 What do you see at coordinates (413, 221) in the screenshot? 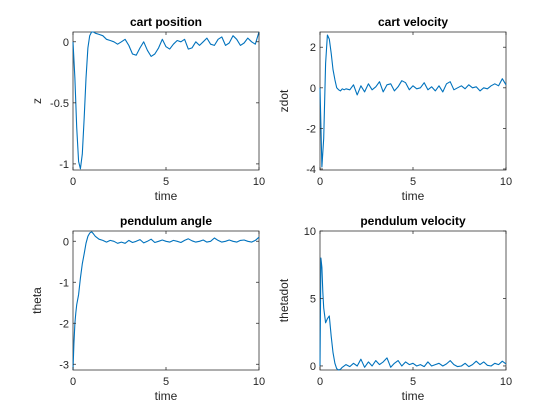
I see `plot-title: pendulum velocity` at bounding box center [413, 221].